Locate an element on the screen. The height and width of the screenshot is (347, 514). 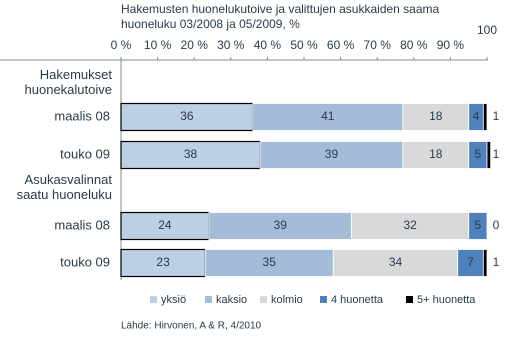
data-label: 41 is located at coordinates (328, 116).